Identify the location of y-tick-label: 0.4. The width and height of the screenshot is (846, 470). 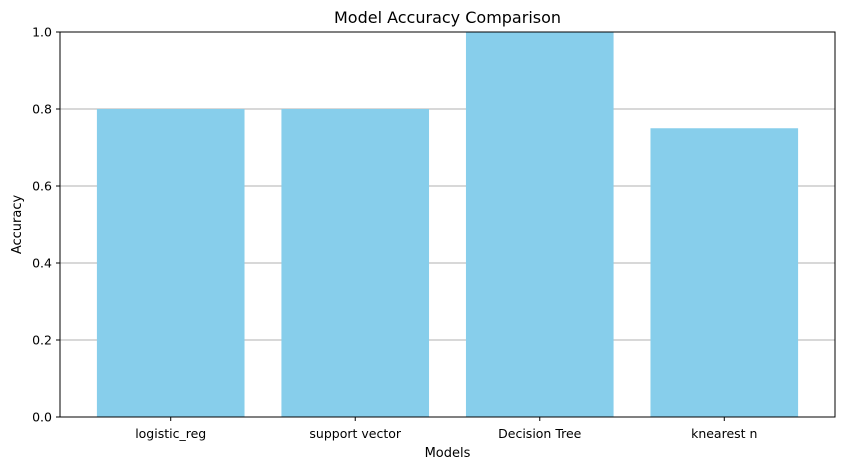
(42, 263).